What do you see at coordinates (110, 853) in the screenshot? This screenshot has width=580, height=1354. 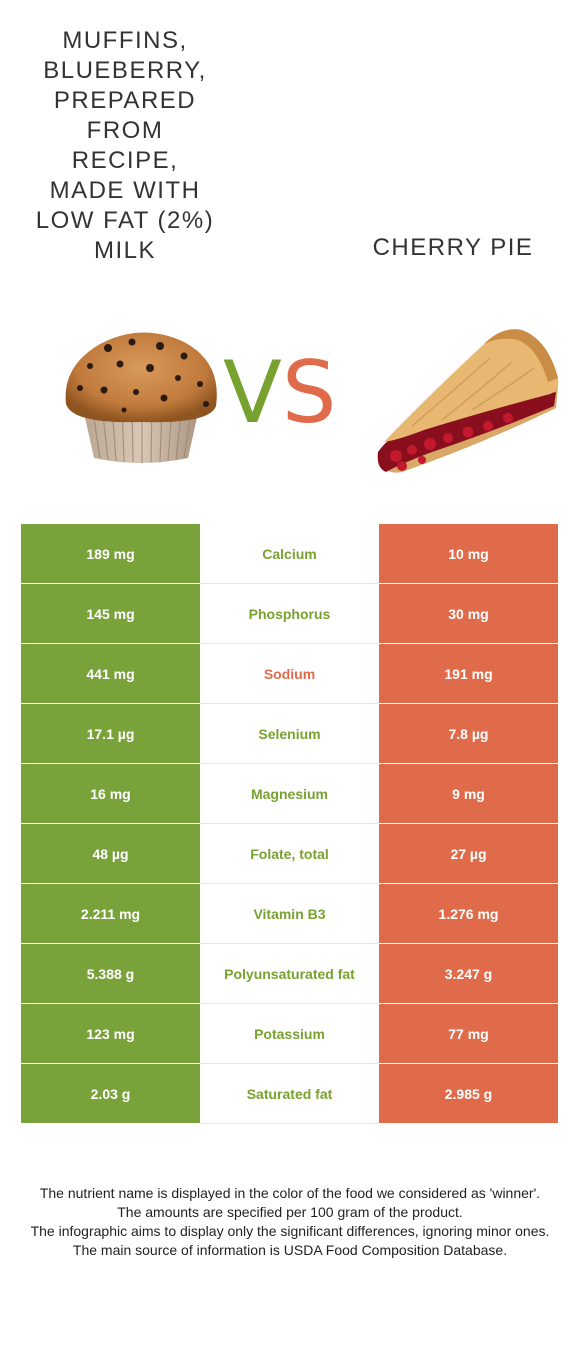 I see `left-food-value: 48 µg` at bounding box center [110, 853].